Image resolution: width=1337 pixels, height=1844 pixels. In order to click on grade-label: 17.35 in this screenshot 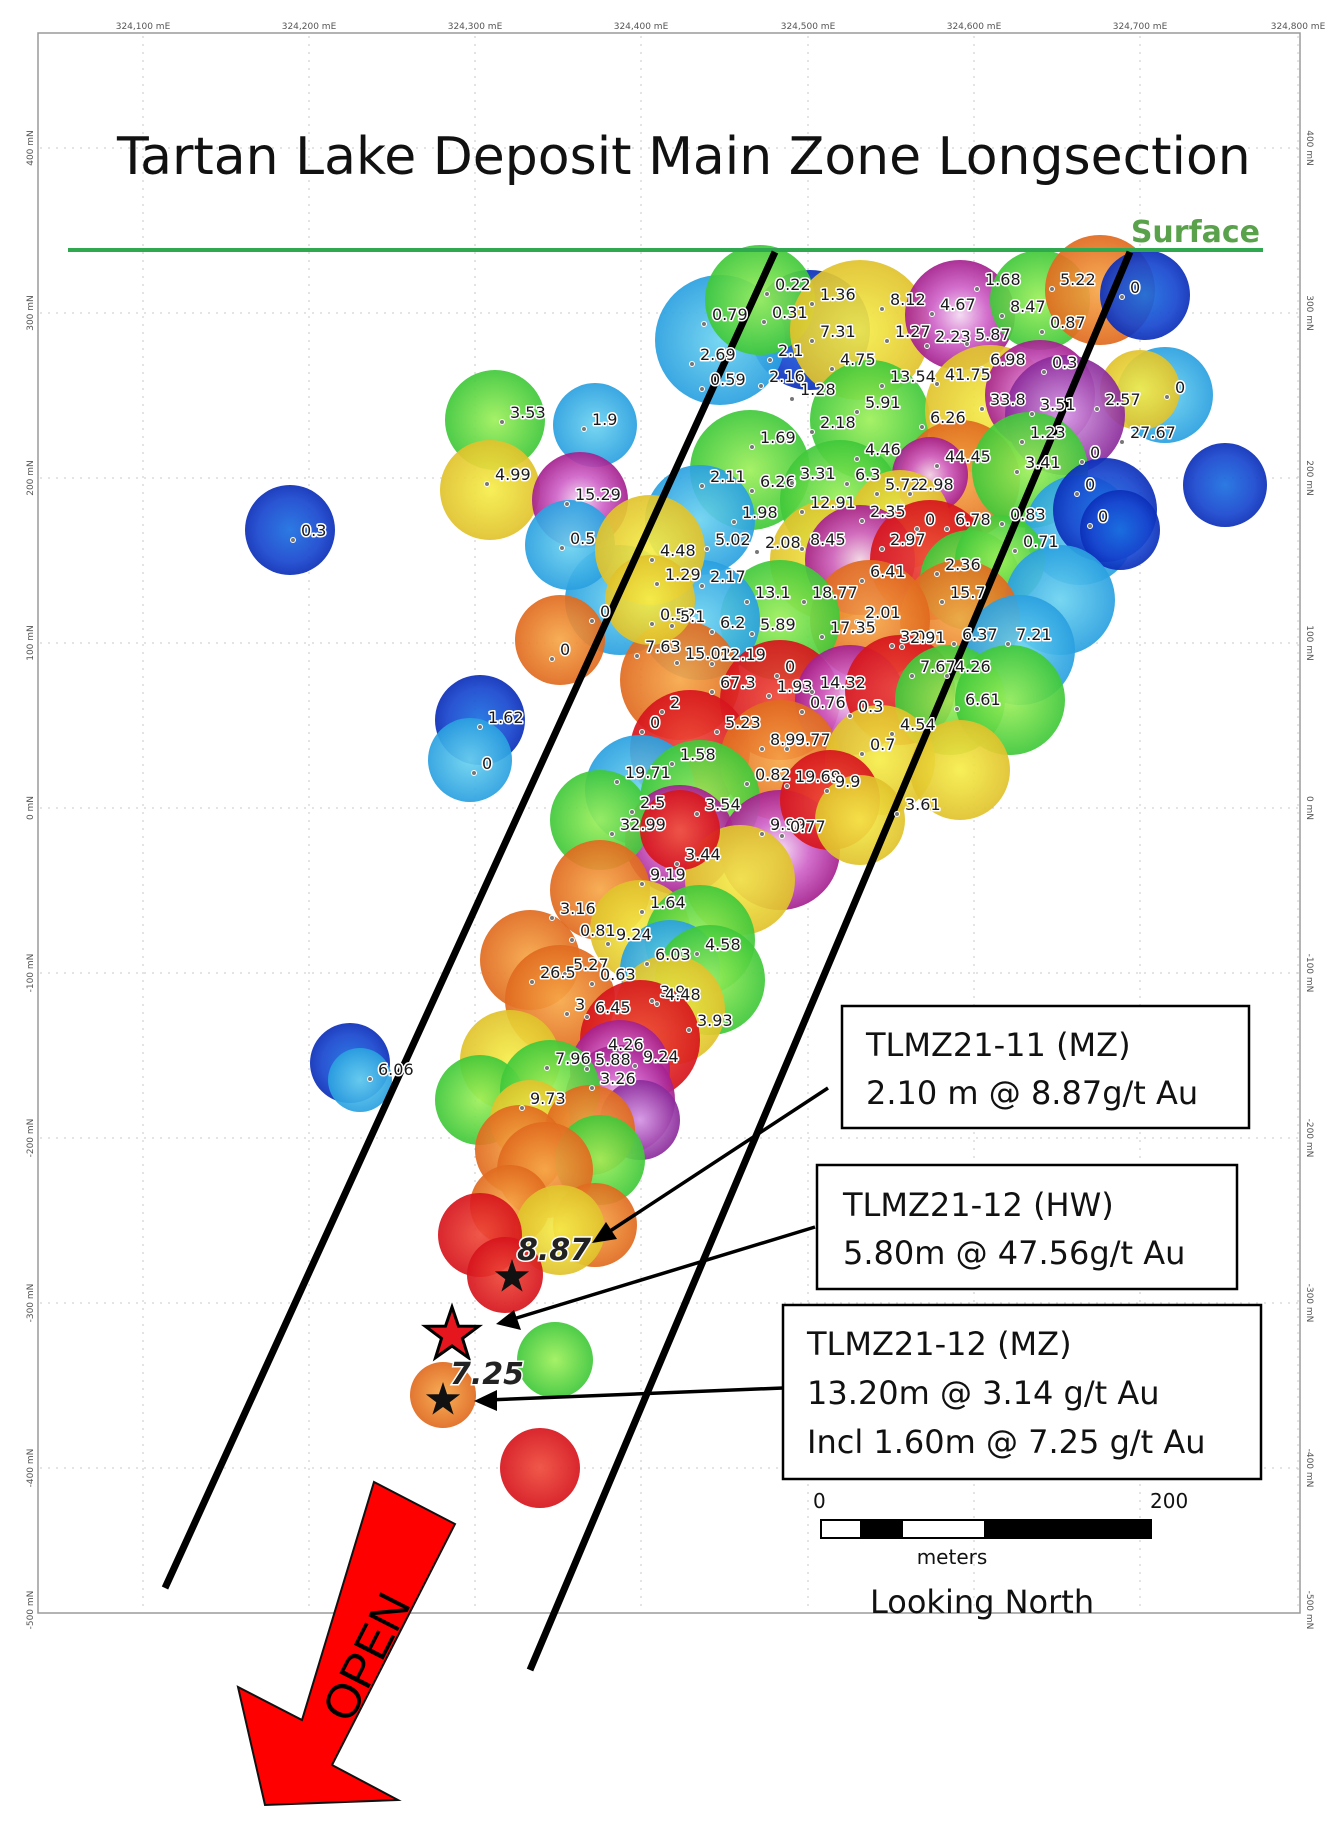, I will do `click(853, 627)`.